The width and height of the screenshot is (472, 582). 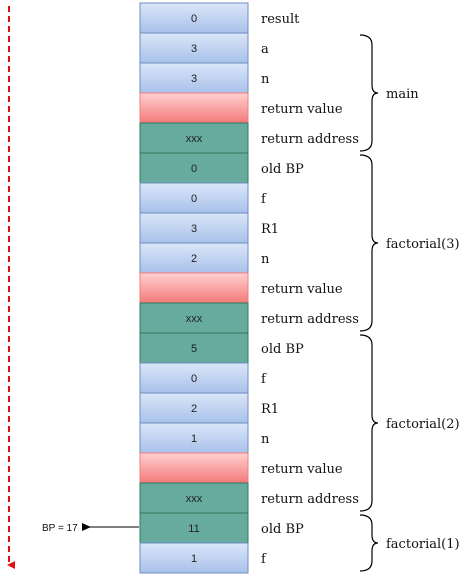 I want to click on stack-cell: 5 old BP, so click(x=222, y=348).